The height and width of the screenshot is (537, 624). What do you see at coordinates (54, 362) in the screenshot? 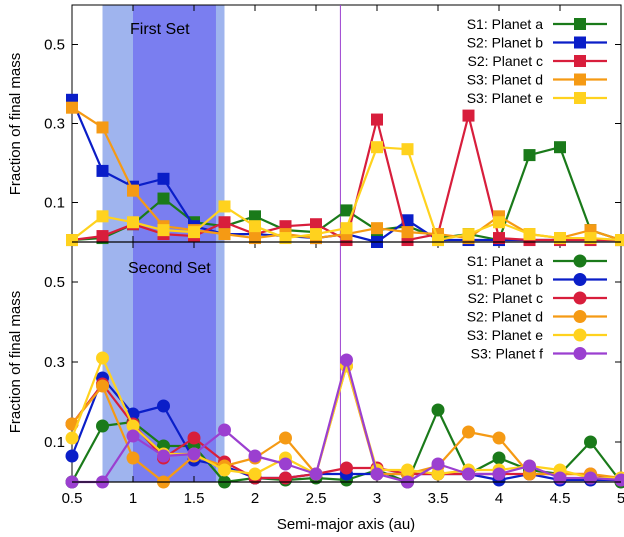
I see `y-tick-label: 0.3` at bounding box center [54, 362].